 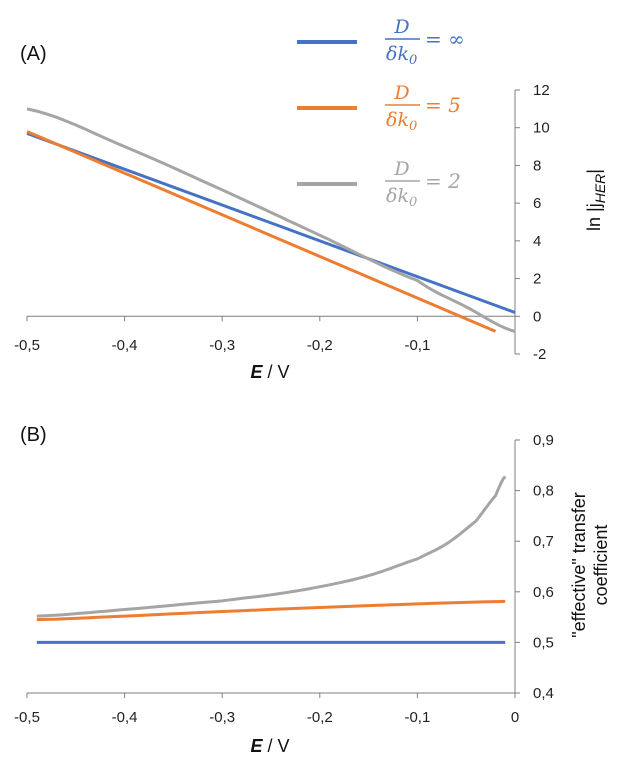 I want to click on panel-a-y-tick-label: 4, so click(x=537, y=241).